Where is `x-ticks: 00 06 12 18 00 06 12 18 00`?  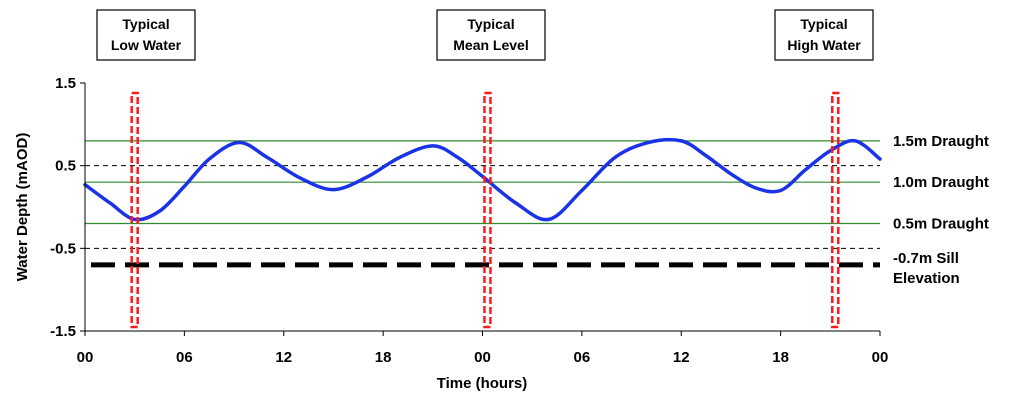
x-ticks: 00 06 12 18 00 06 12 18 00 is located at coordinates (483, 348).